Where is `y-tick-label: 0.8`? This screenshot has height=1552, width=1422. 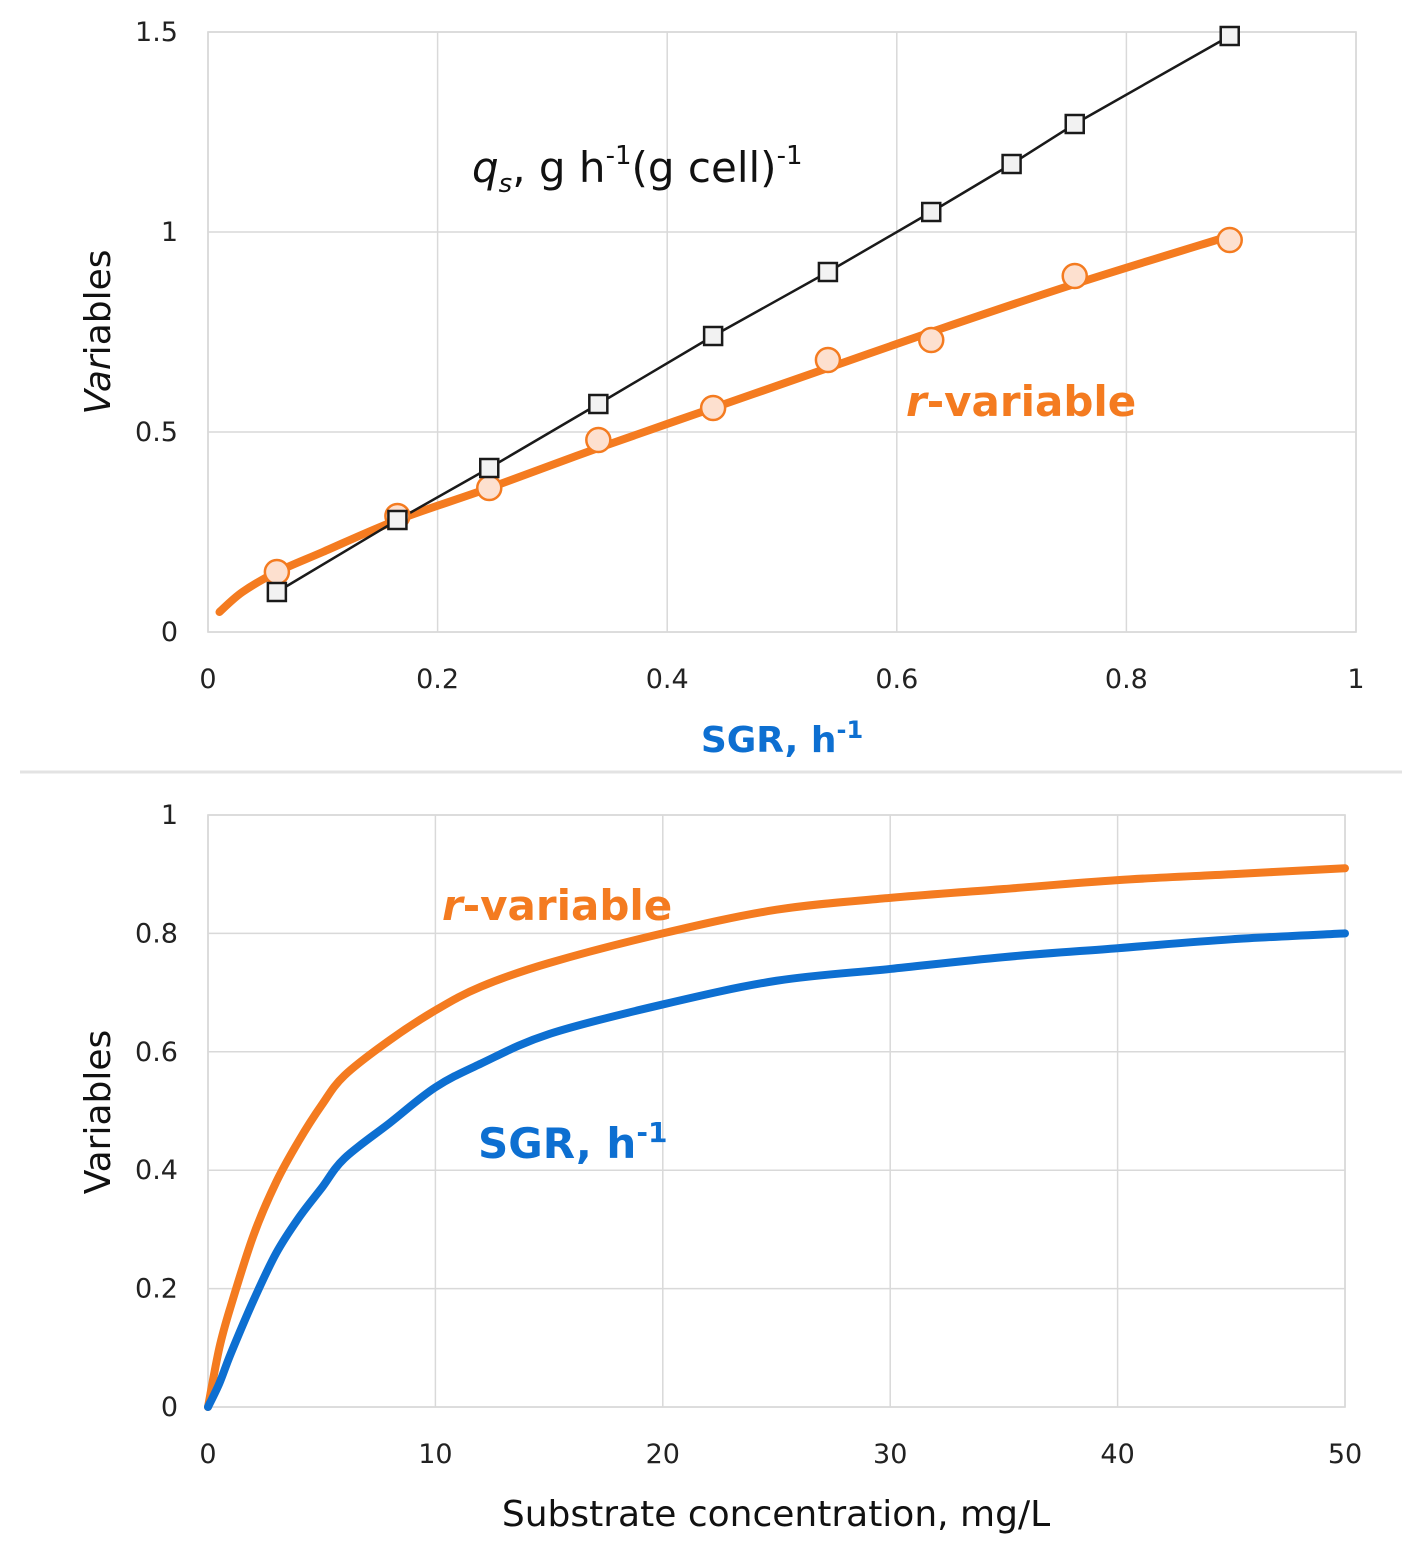 y-tick-label: 0.8 is located at coordinates (156, 933).